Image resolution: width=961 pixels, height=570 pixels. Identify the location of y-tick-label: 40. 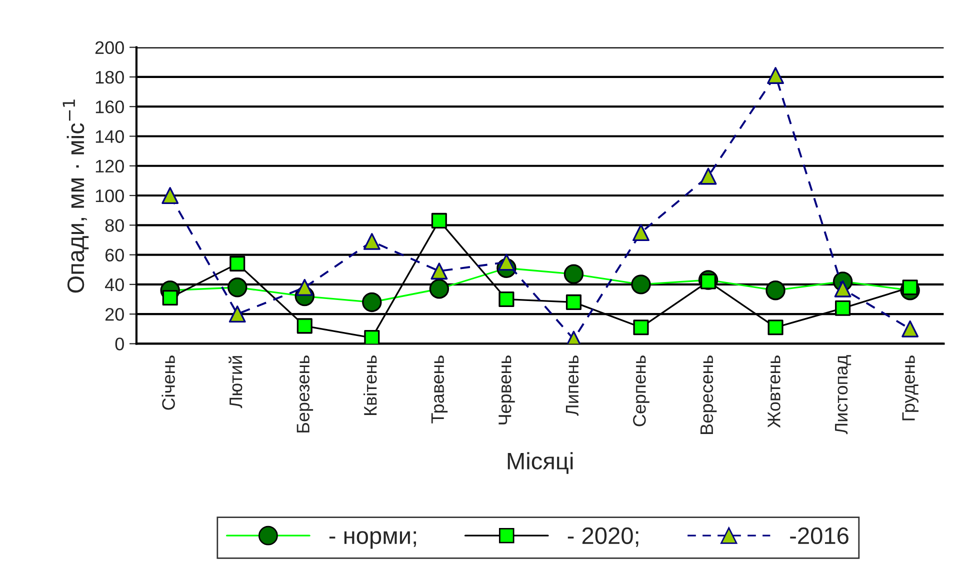
(114, 285).